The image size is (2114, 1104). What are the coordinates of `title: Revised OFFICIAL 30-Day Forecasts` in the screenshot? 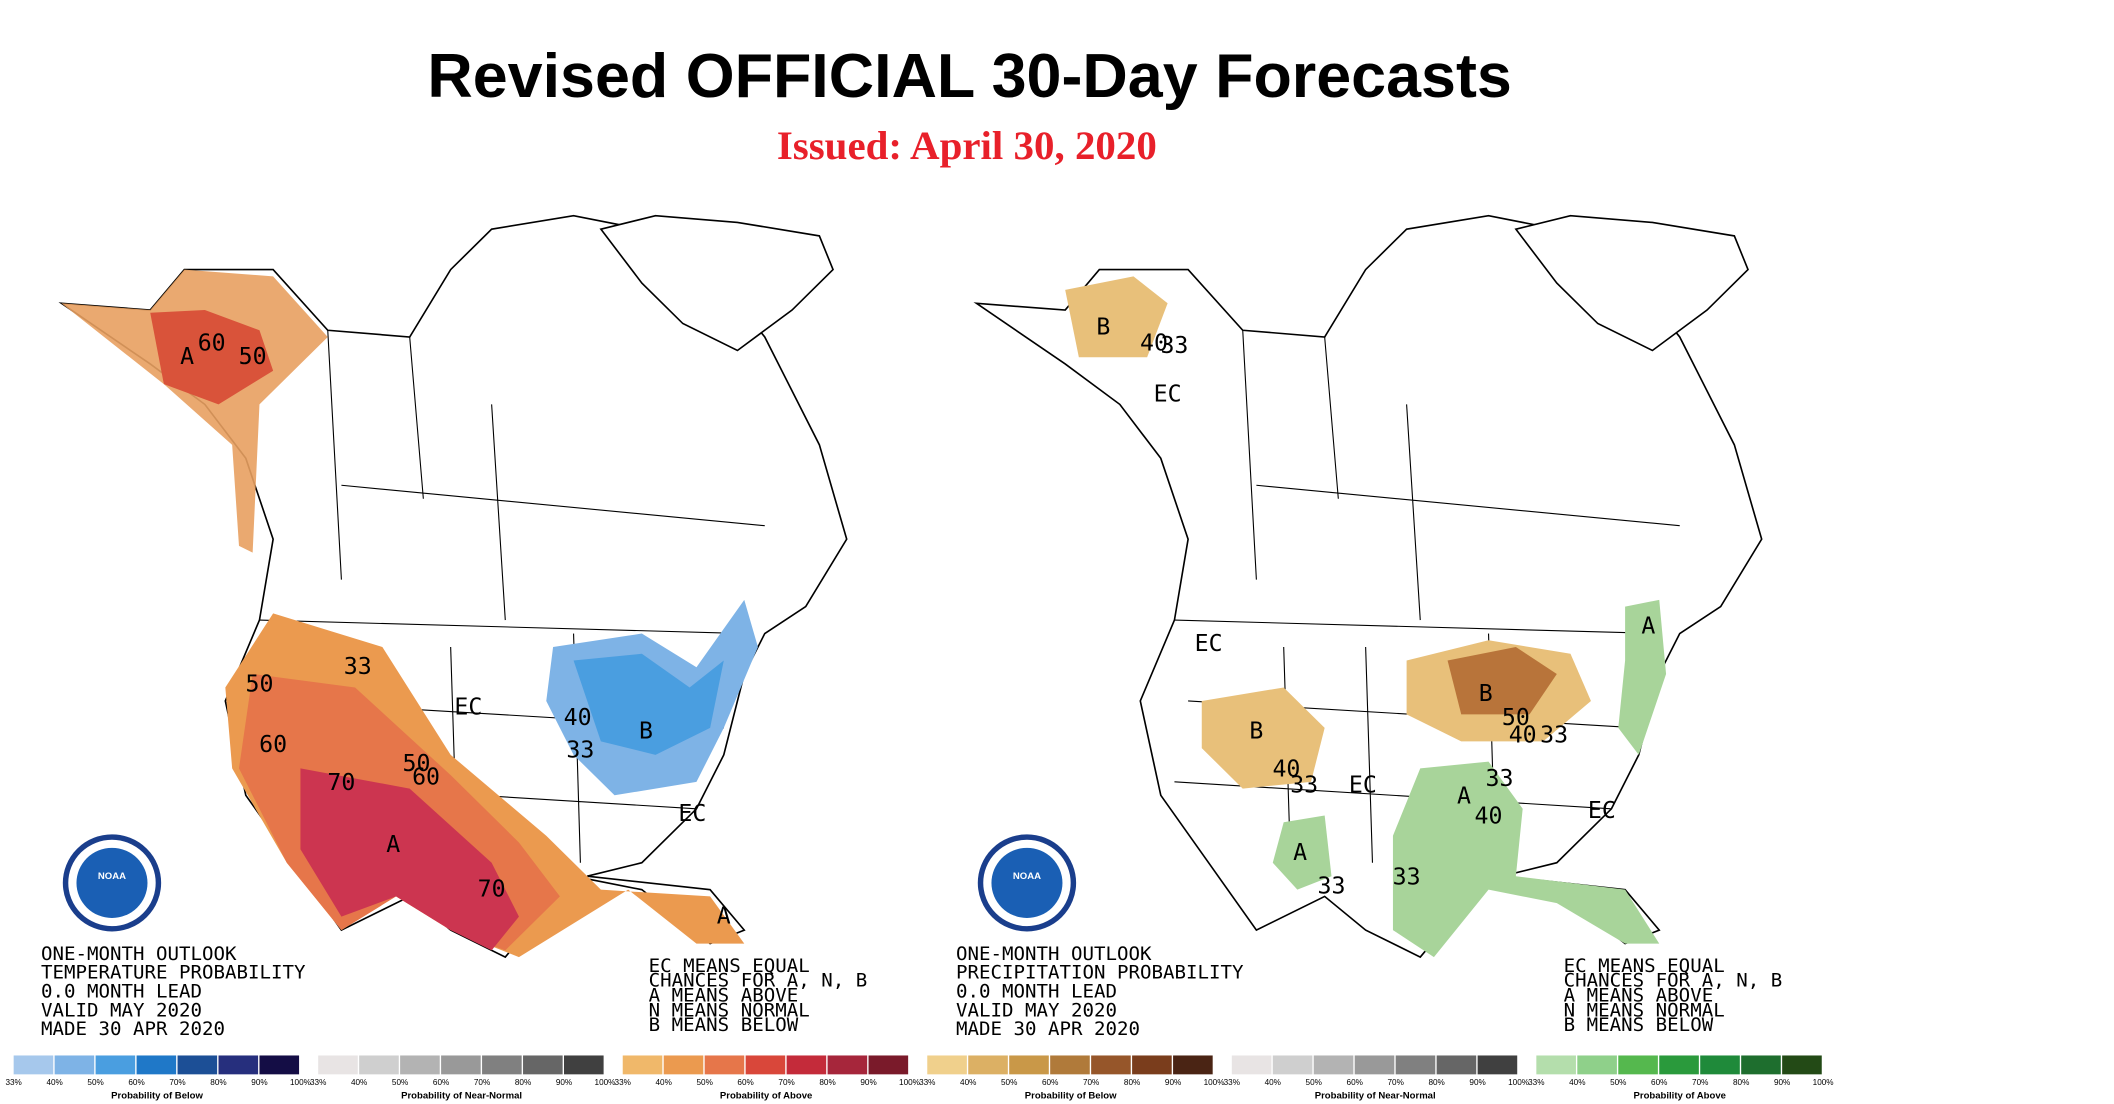 It's located at (969, 76).